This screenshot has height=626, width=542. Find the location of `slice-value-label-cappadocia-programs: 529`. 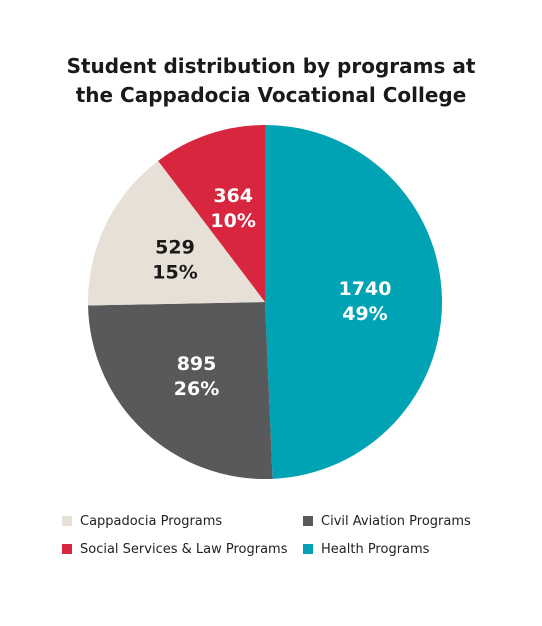

slice-value-label-cappadocia-programs: 529 is located at coordinates (175, 247).